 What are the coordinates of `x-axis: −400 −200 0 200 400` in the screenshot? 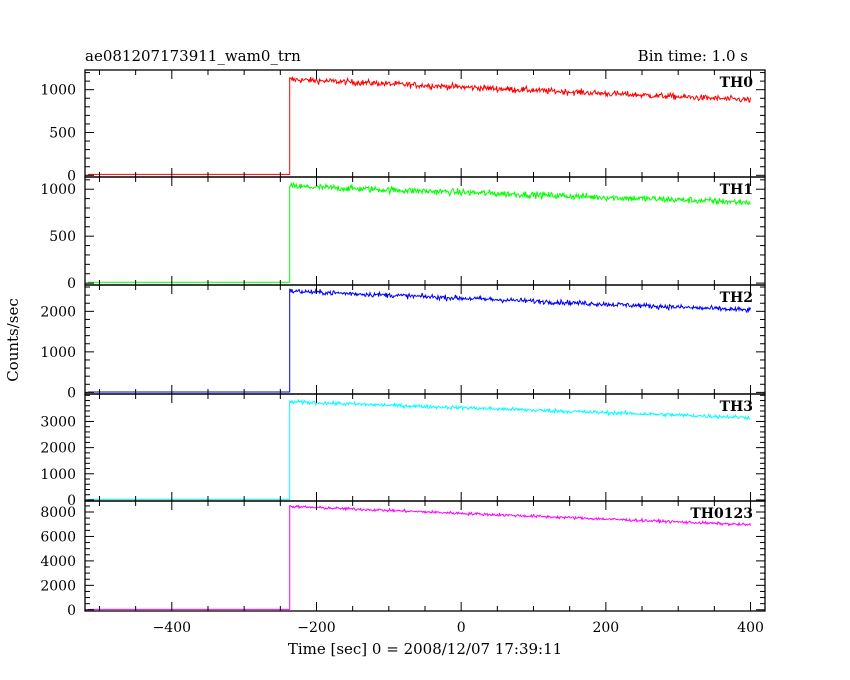 It's located at (458, 628).